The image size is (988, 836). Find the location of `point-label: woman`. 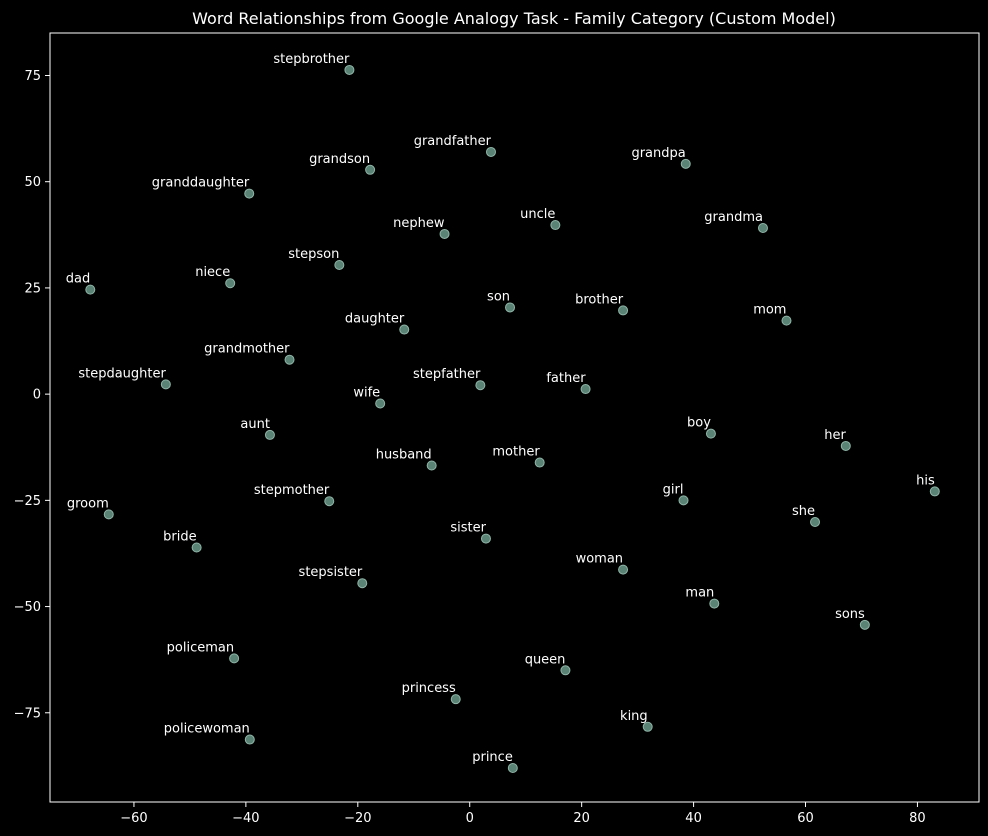

point-label: woman is located at coordinates (599, 559).